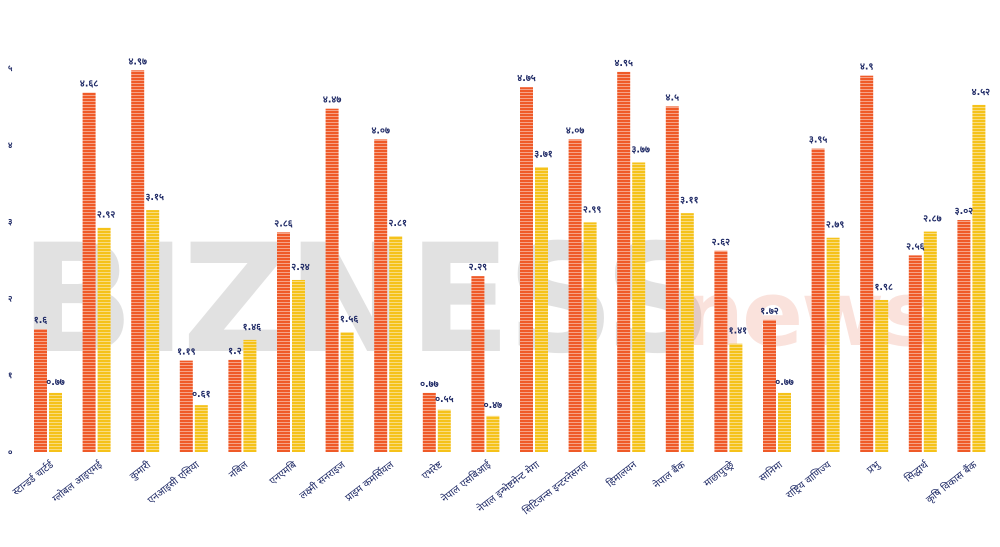  What do you see at coordinates (369, 481) in the screenshot?
I see `x-tick-label: प्राइम कमर्सियल` at bounding box center [369, 481].